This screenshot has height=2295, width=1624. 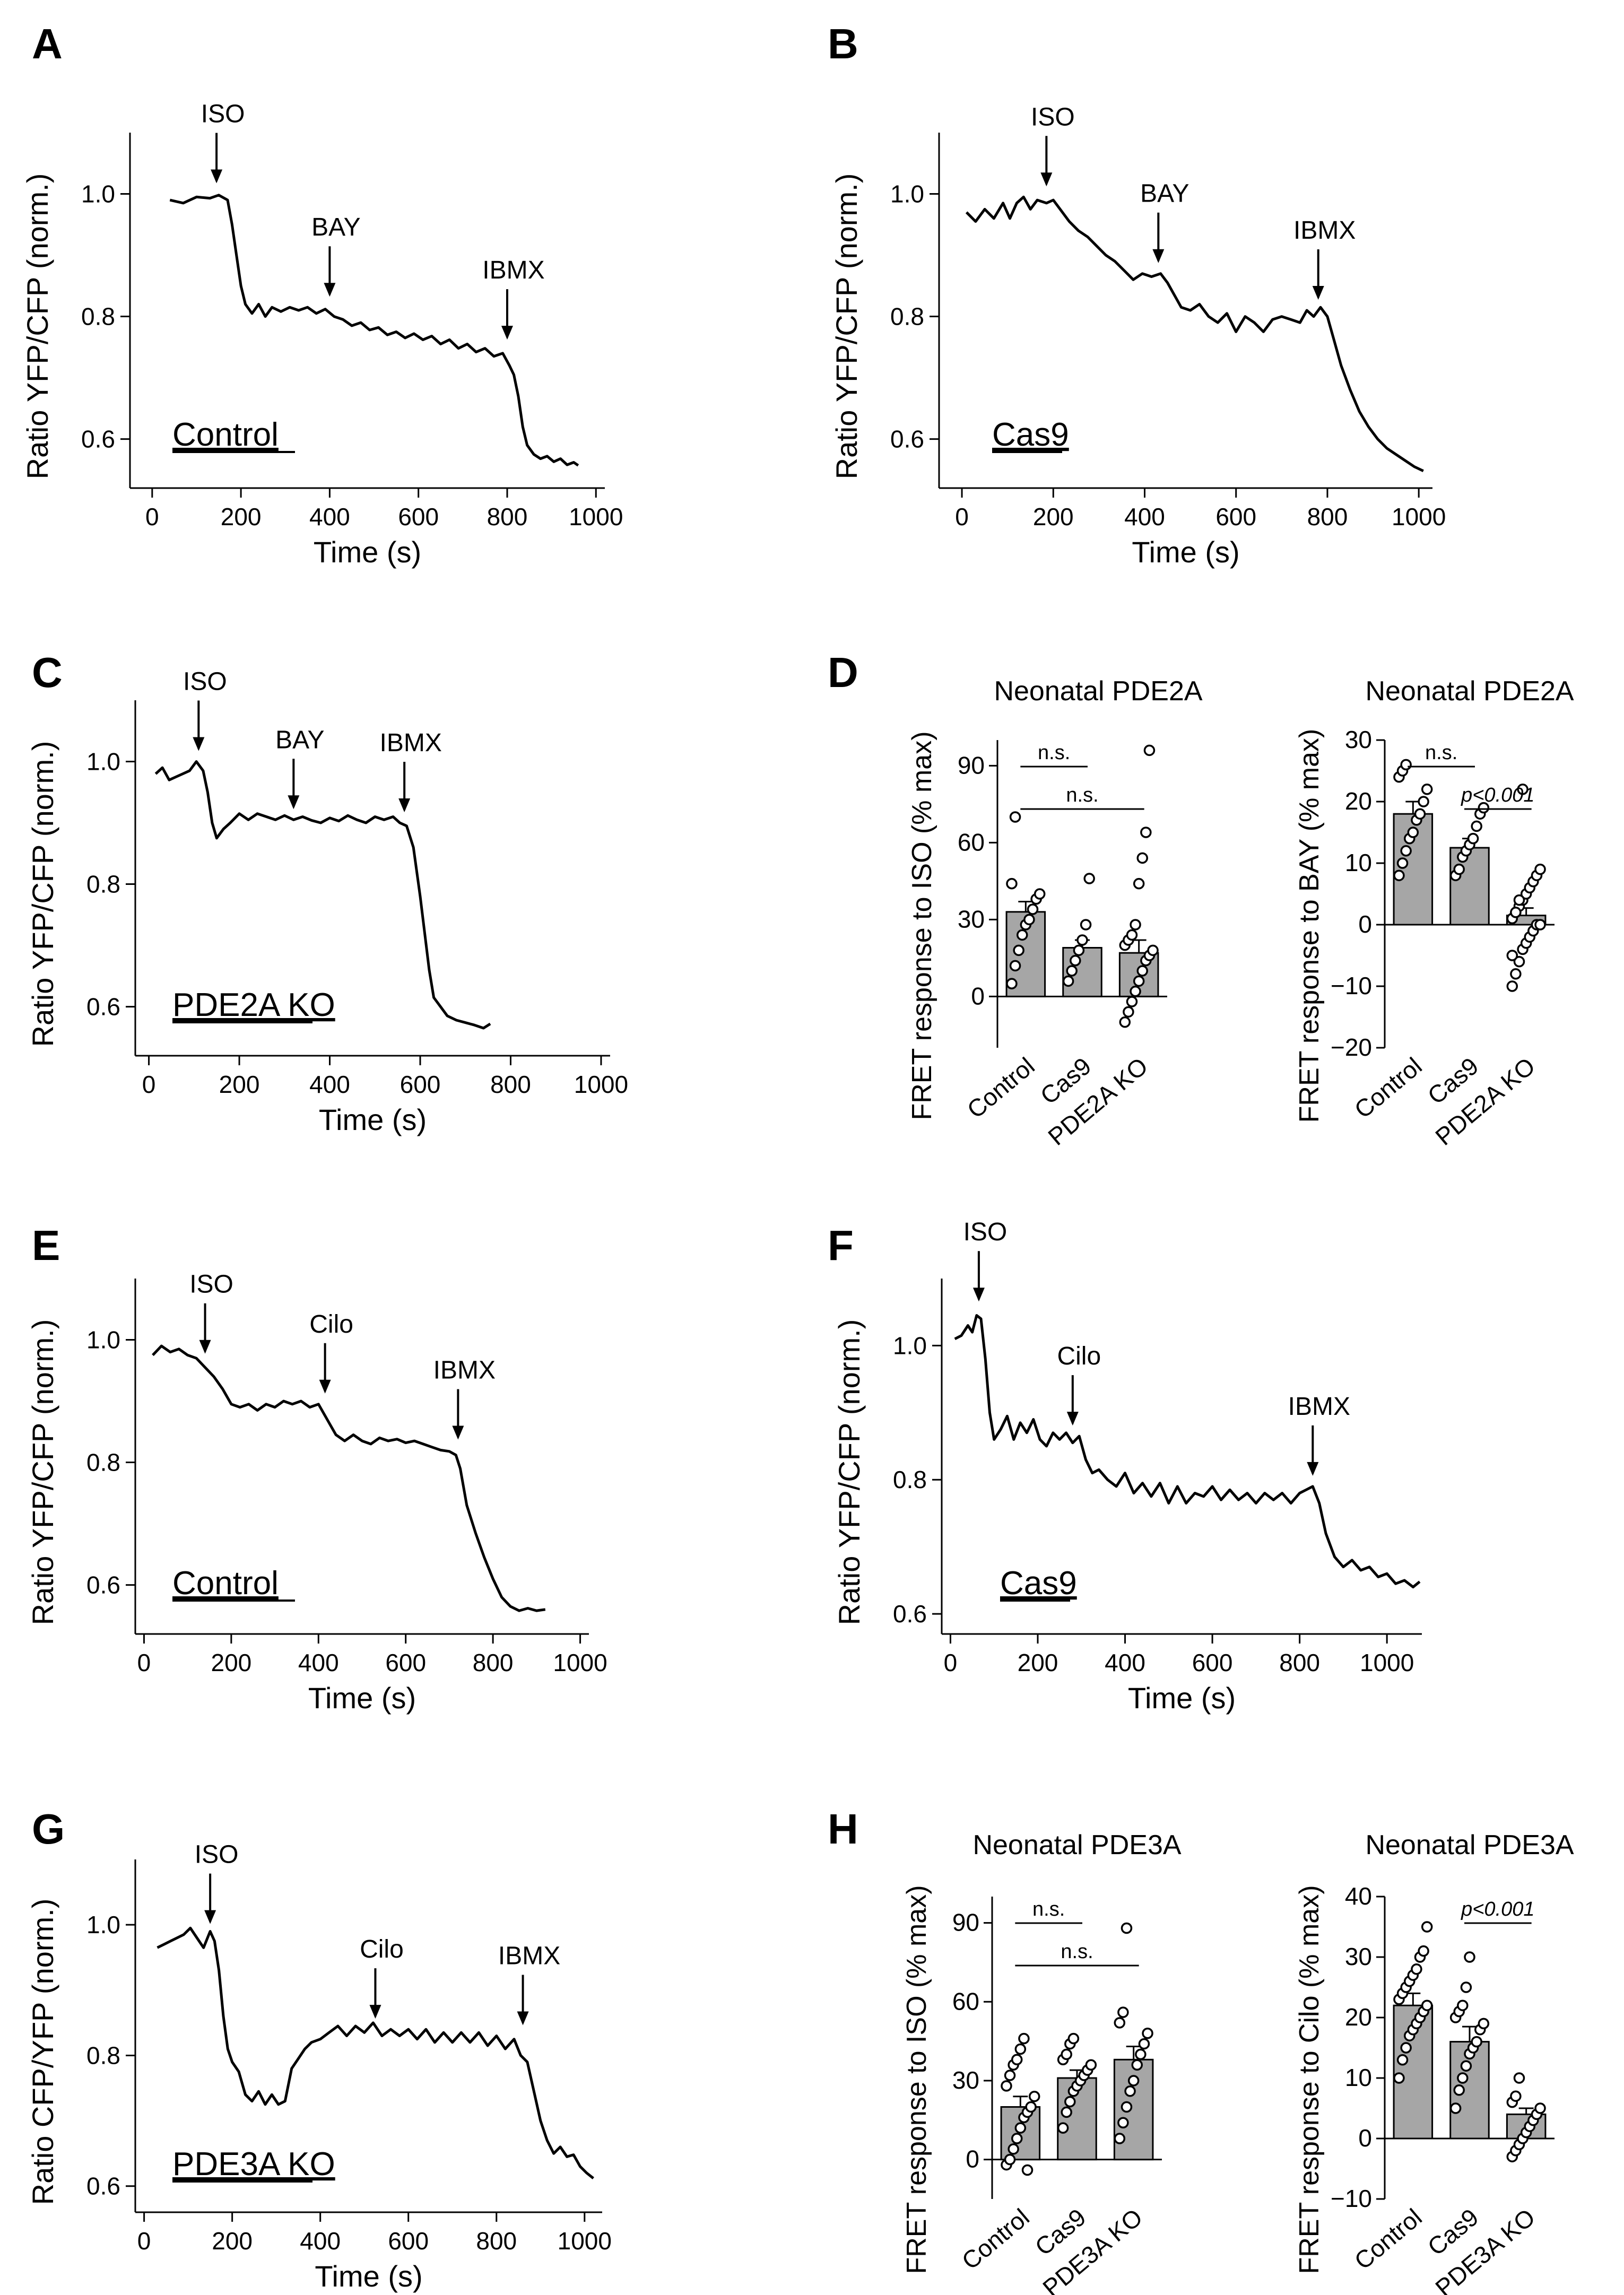 What do you see at coordinates (1358, 2077) in the screenshot?
I see `y-tick-label: 10` at bounding box center [1358, 2077].